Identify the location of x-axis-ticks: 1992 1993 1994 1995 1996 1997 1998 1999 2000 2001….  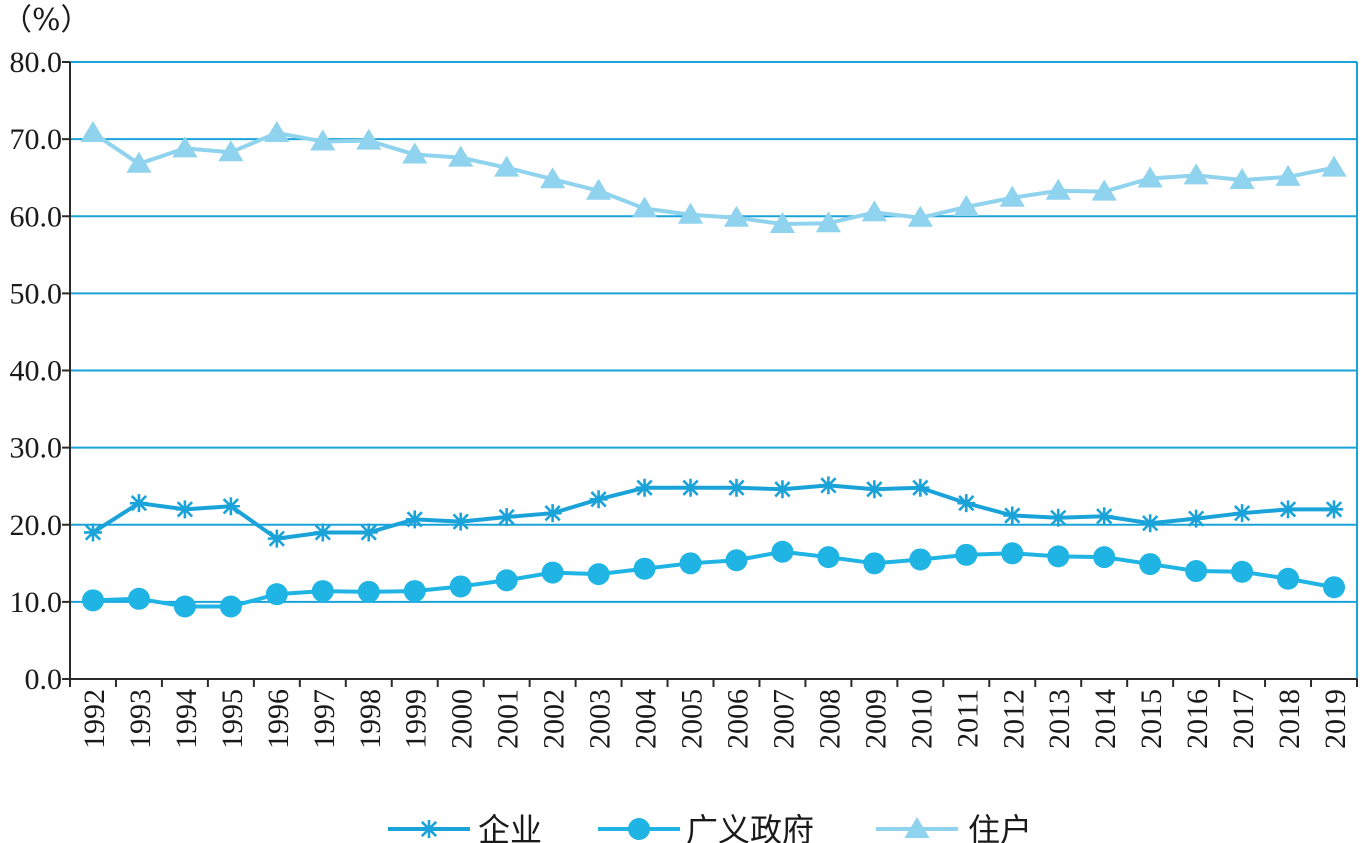
(715, 719).